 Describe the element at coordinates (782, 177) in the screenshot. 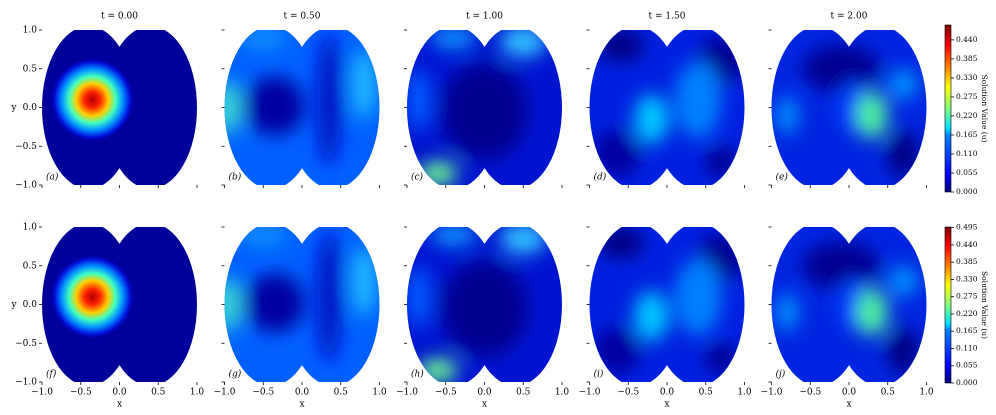

I see `panel-label: (e)` at that location.